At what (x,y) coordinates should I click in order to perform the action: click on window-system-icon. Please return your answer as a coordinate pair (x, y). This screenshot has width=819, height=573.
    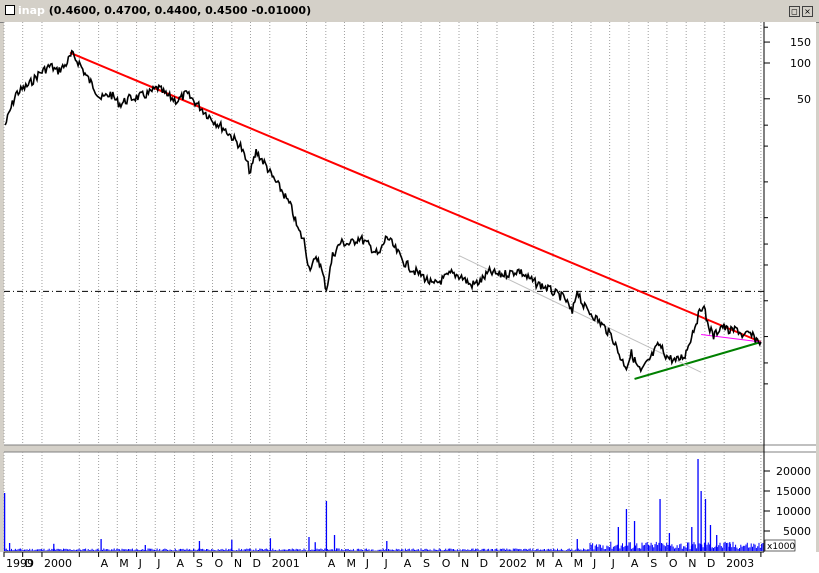
    Looking at the image, I should click on (10, 10).